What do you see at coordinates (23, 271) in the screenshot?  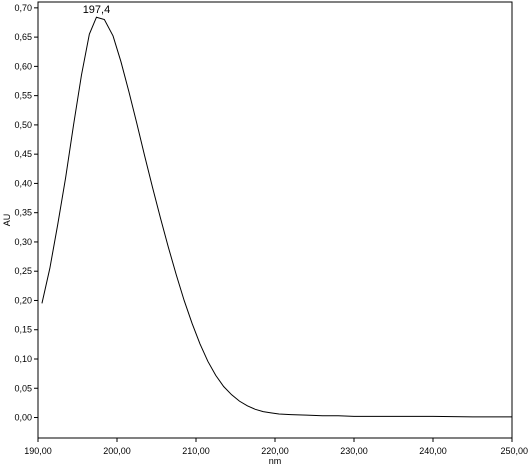 I see `y-tick-label: 0,25` at bounding box center [23, 271].